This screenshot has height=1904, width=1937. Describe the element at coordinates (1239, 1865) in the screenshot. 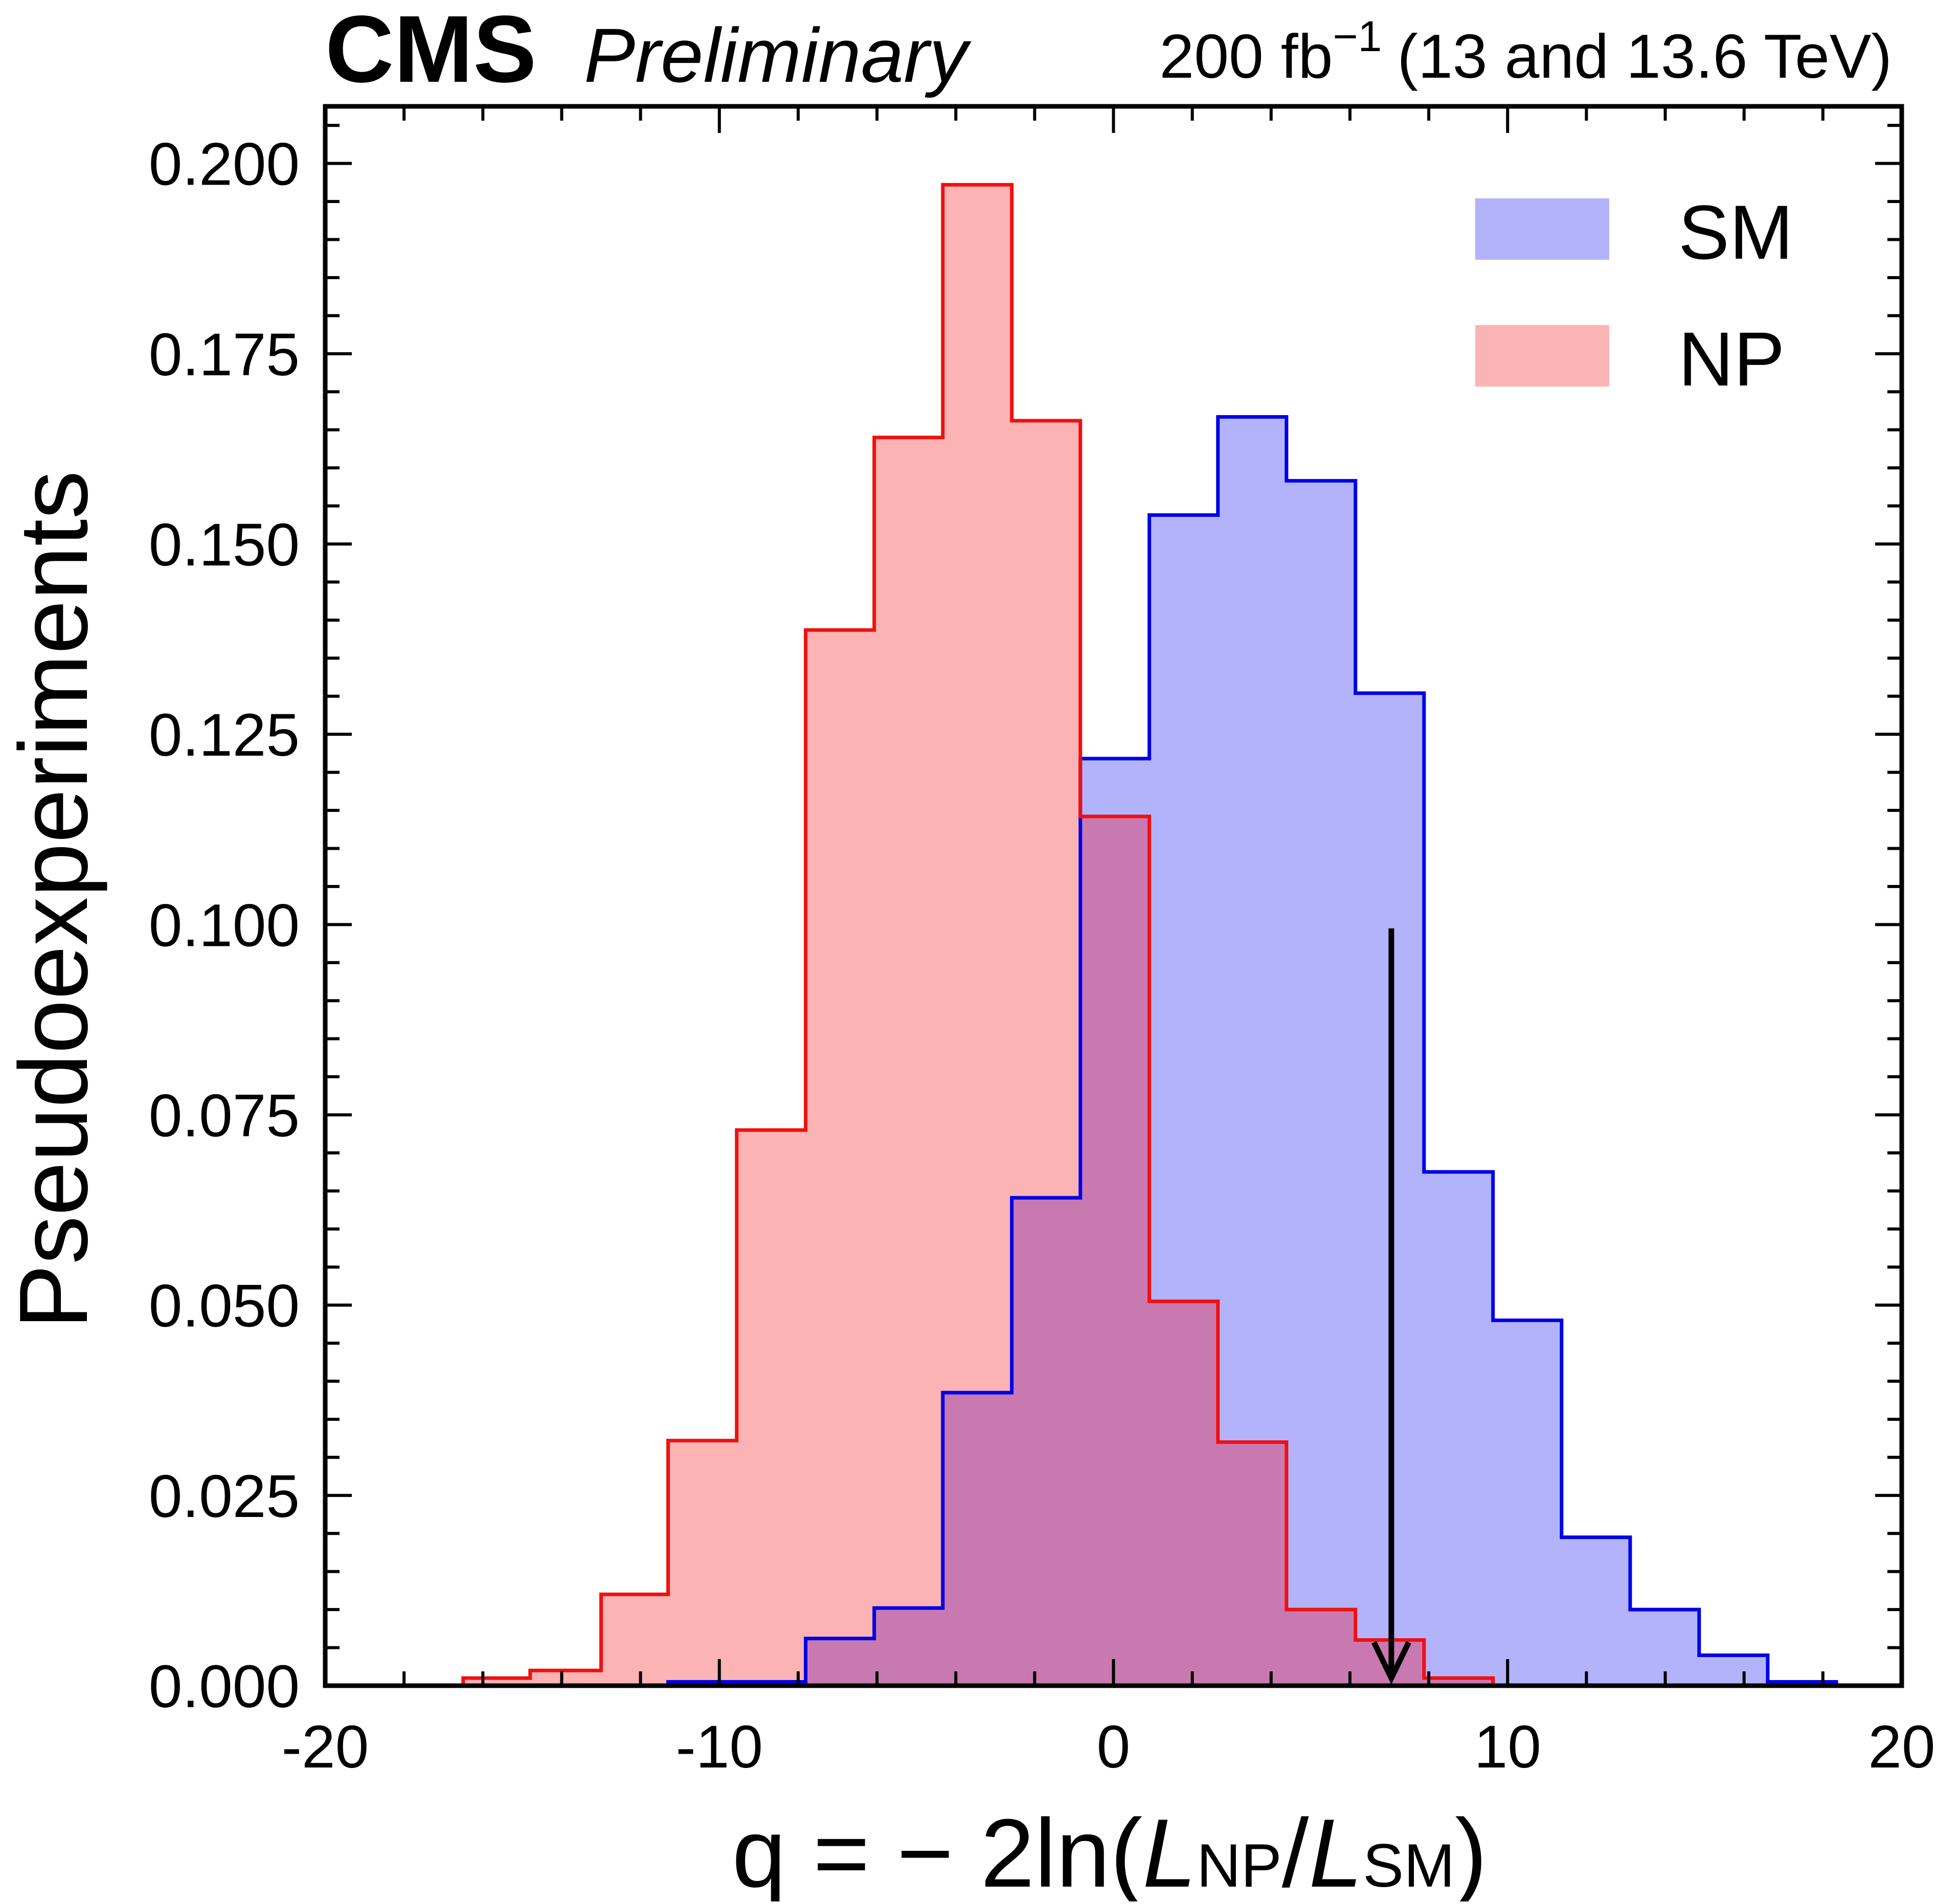

I see `x-axis-label-sub1: NP` at that location.